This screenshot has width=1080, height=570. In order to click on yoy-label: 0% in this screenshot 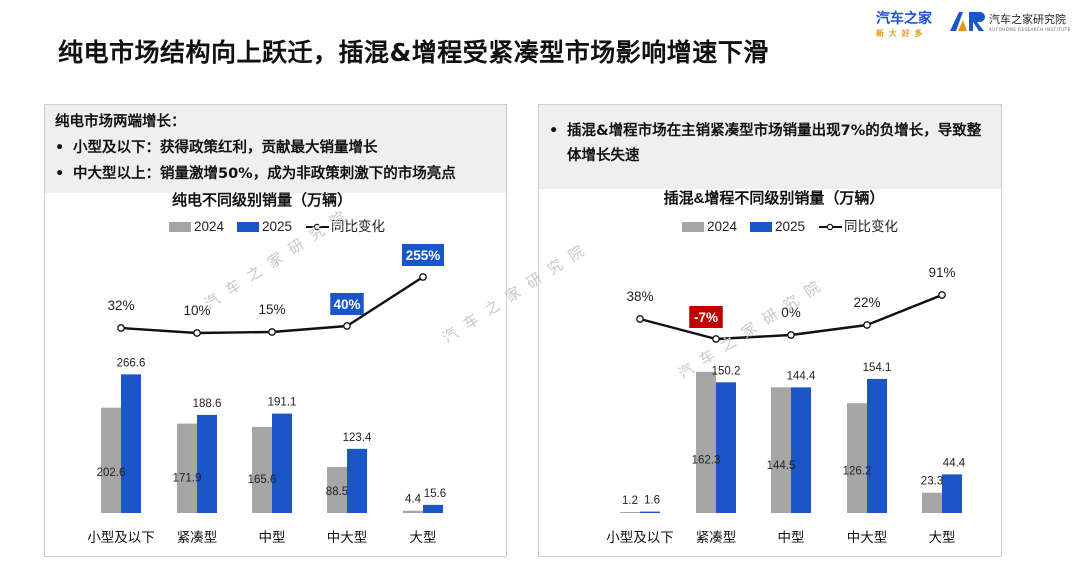, I will do `click(791, 312)`.